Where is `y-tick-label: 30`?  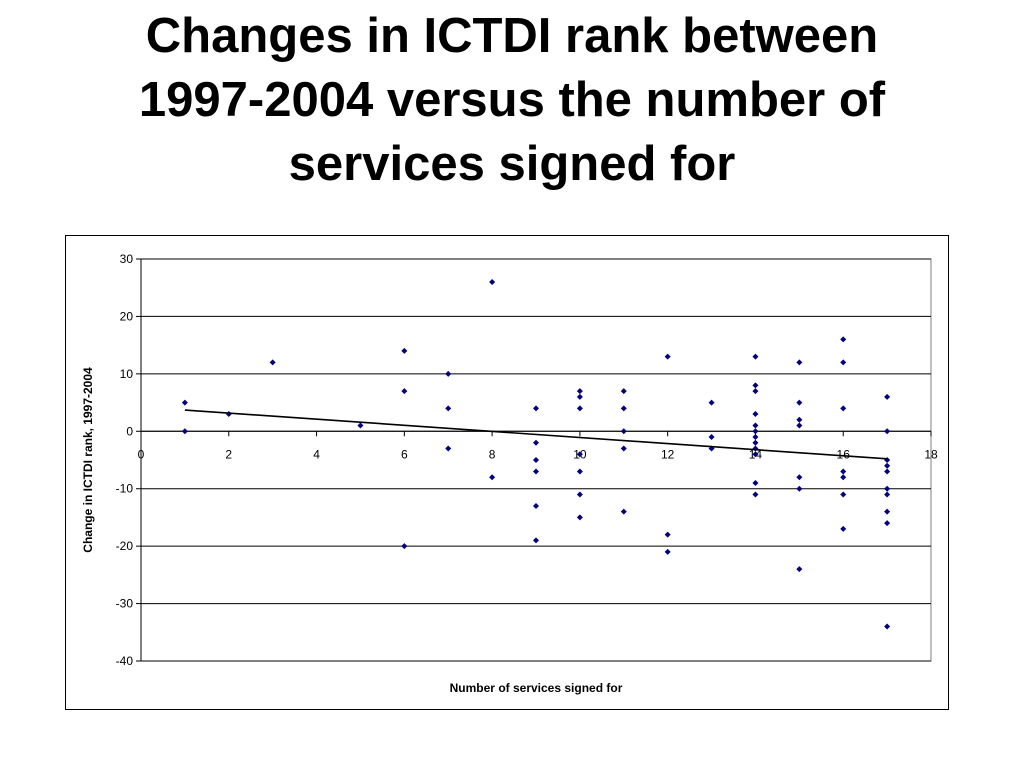
y-tick-label: 30 is located at coordinates (127, 259).